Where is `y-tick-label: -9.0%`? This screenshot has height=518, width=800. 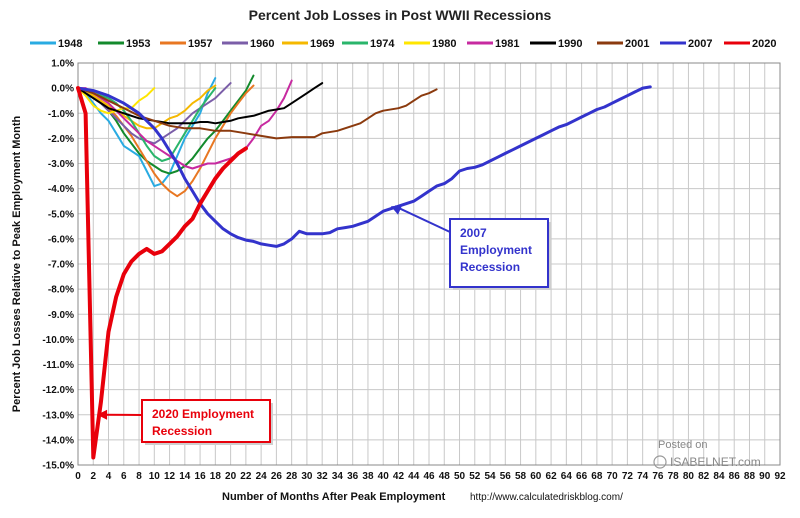
y-tick-label: -9.0% is located at coordinates (61, 315).